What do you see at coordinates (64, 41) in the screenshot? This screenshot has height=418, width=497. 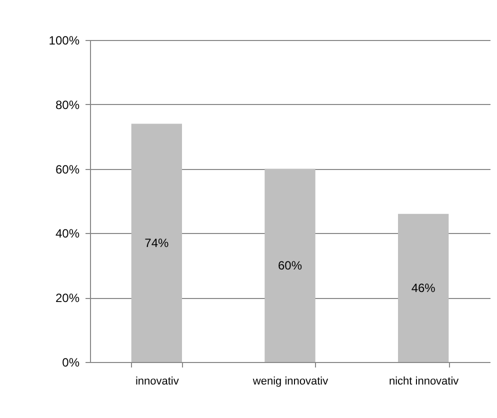 I see `y-tick-label: 100%` at bounding box center [64, 41].